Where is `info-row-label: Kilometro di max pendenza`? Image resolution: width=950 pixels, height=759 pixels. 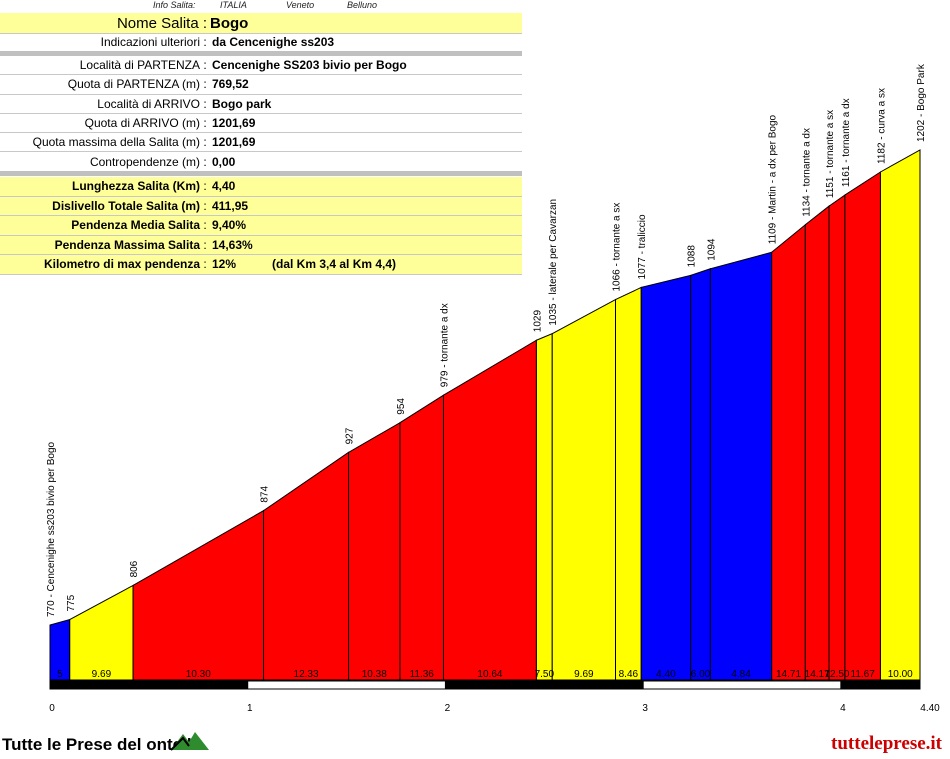 info-row-label: Kilometro di max pendenza is located at coordinates (121, 264).